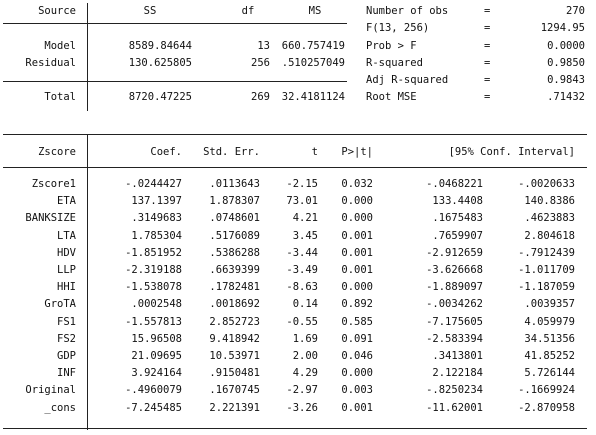  What do you see at coordinates (454, 322) in the screenshot?
I see `coef-ci-low: -7.175605` at bounding box center [454, 322].